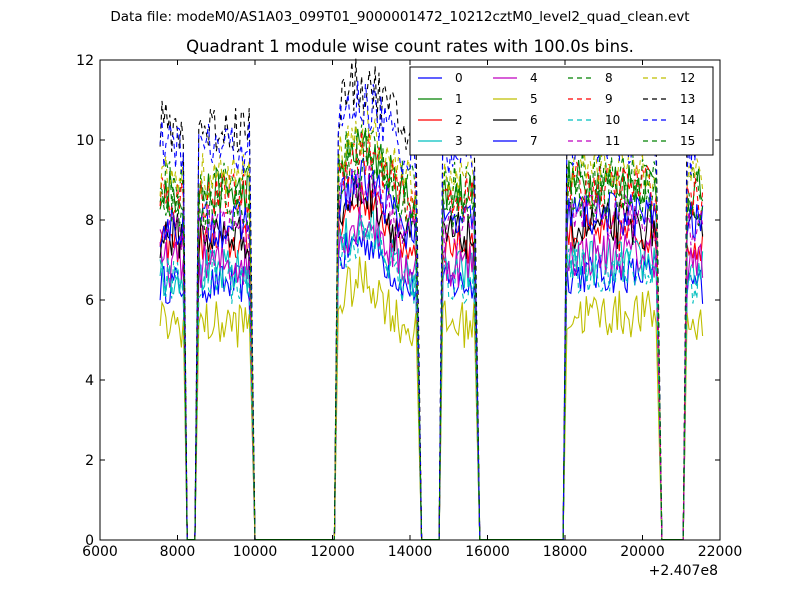 This screenshot has width=800, height=600. Describe the element at coordinates (89, 221) in the screenshot. I see `y-tick-label: 8` at that location.